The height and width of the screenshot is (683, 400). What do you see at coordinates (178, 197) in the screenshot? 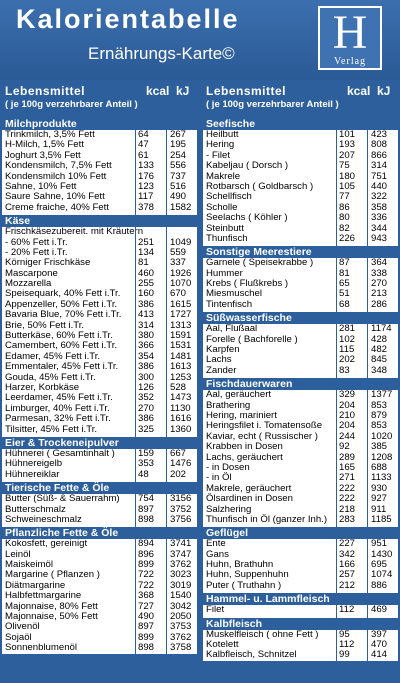
I see `kj-value: 490` at bounding box center [178, 197].